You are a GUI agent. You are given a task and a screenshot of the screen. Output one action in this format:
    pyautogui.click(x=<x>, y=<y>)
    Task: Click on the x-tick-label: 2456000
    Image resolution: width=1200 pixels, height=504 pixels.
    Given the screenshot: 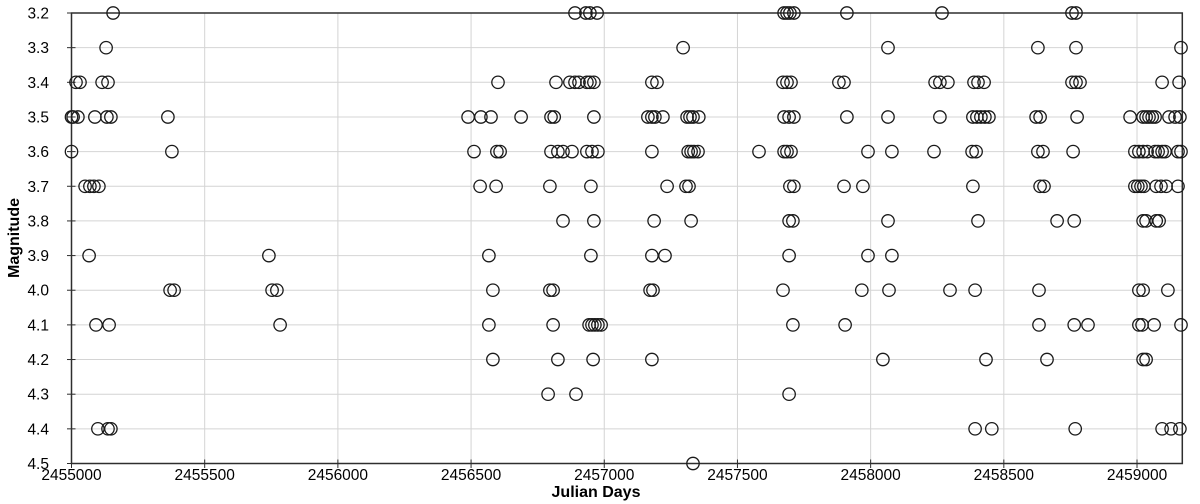 What is the action you would take?
    pyautogui.click(x=338, y=475)
    